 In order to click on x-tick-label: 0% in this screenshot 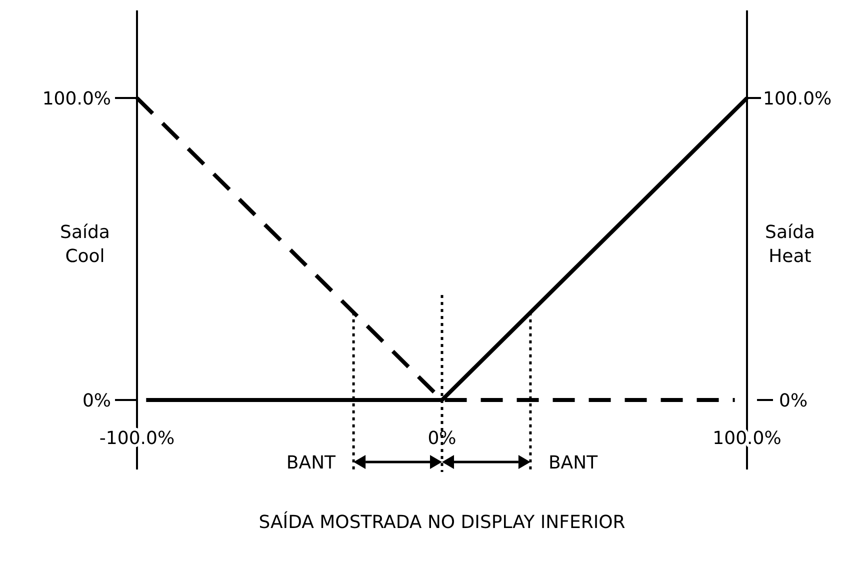, I will do `click(442, 438)`.